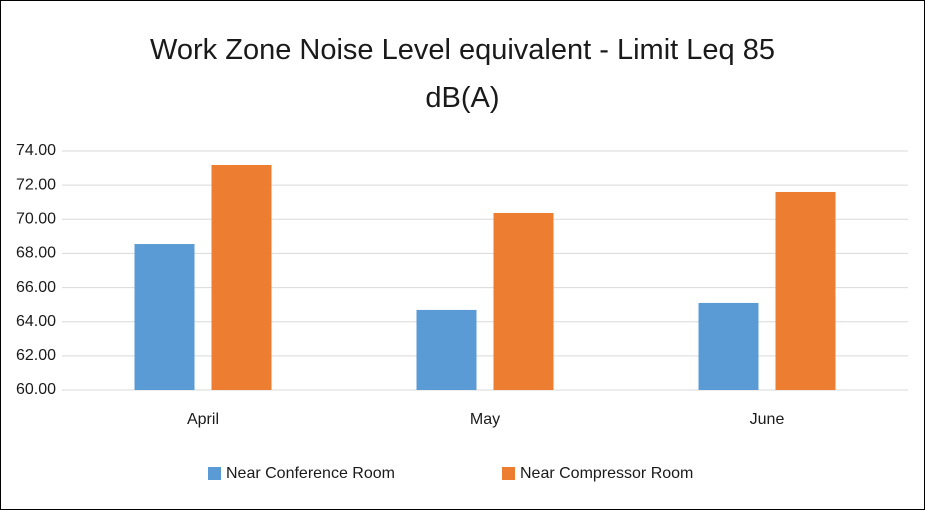  I want to click on x-tick-label: April, so click(203, 419).